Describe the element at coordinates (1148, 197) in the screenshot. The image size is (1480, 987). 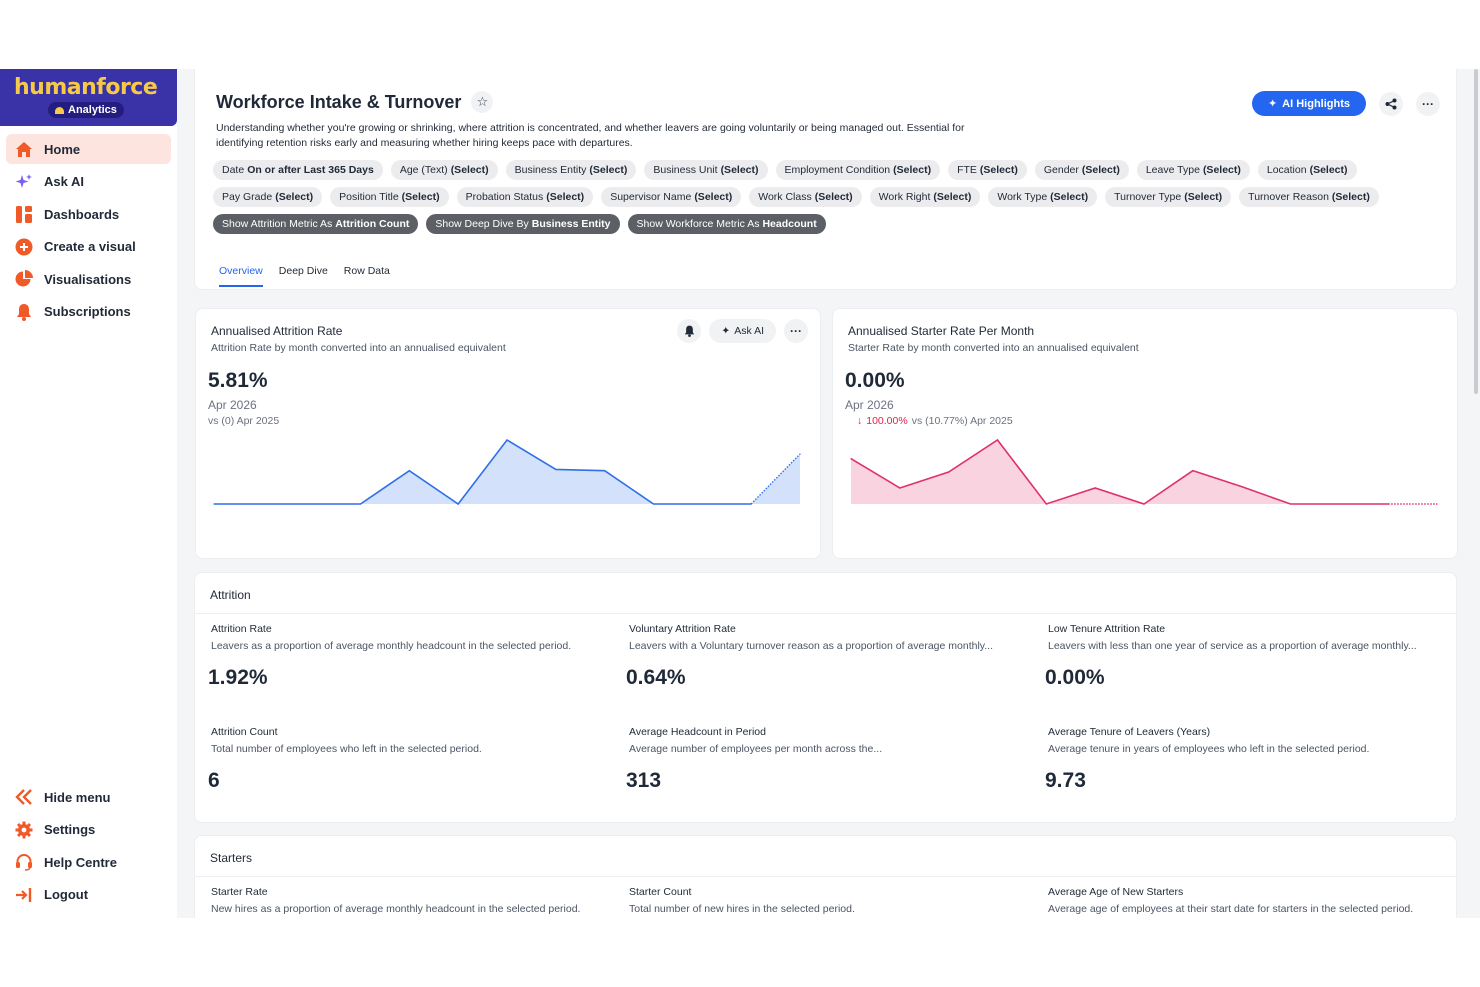
I see `filter-name: Turnover Type` at that location.